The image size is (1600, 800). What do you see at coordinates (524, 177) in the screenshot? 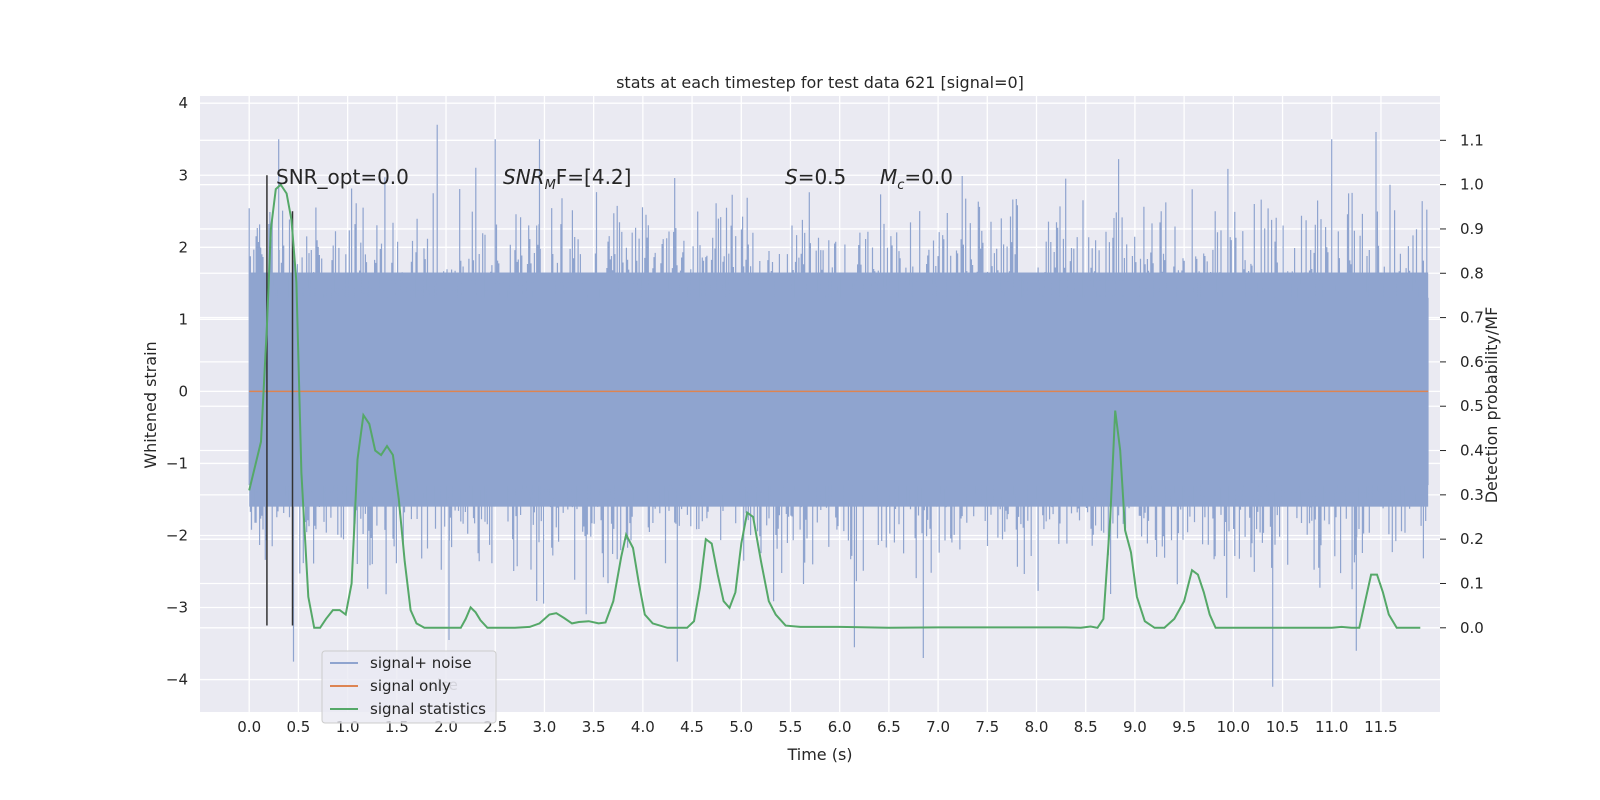
I see `snr-mf-symbol: SNR` at bounding box center [524, 177].